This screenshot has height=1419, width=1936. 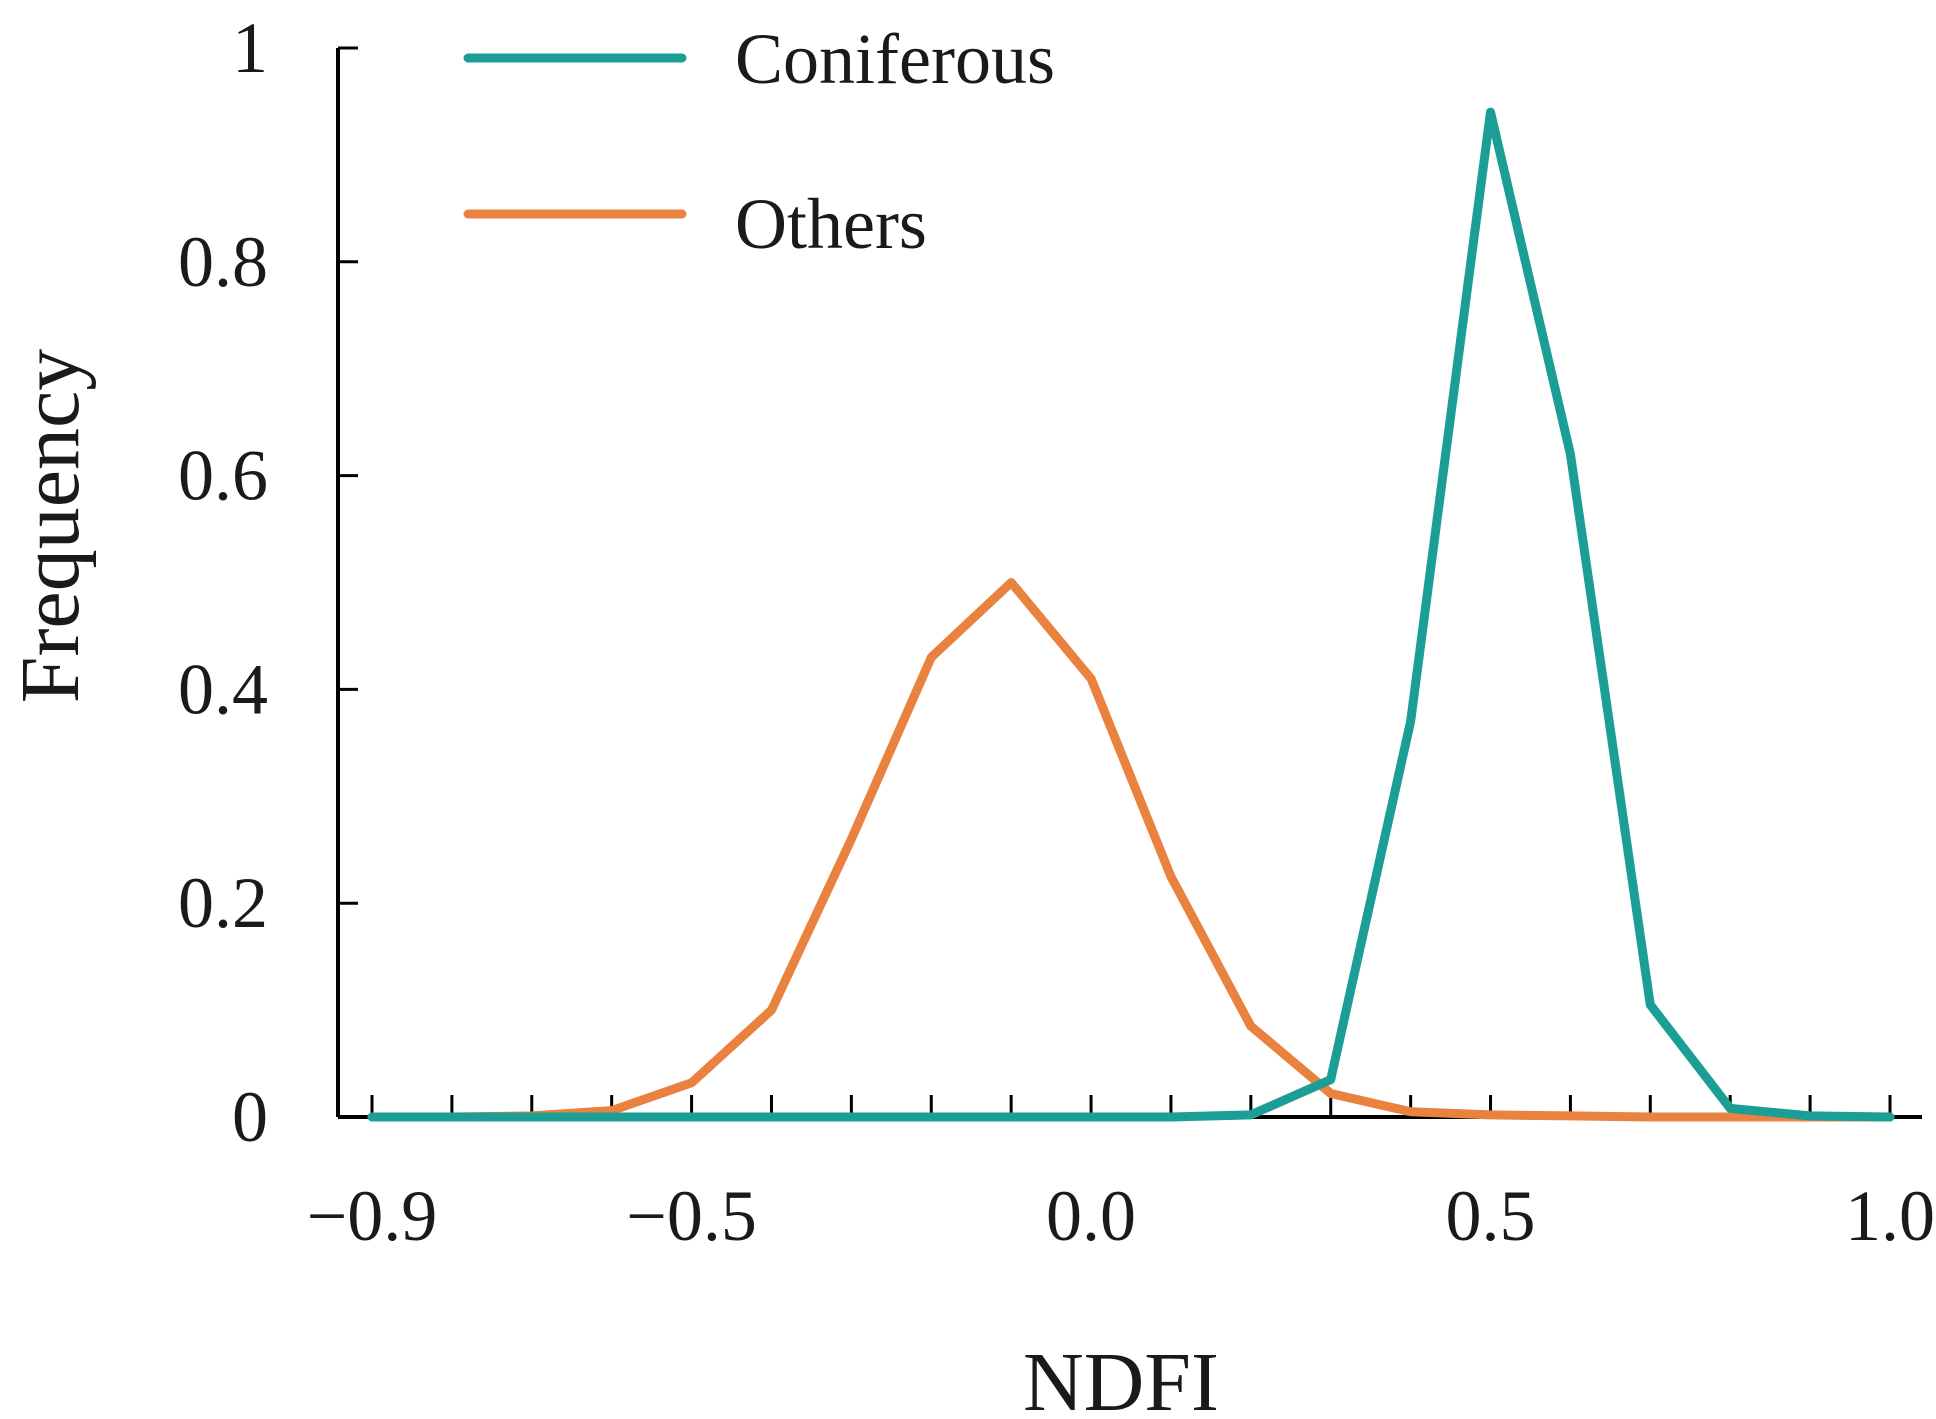 I want to click on x-tick-label-2: 0.0, so click(x=1091, y=1216).